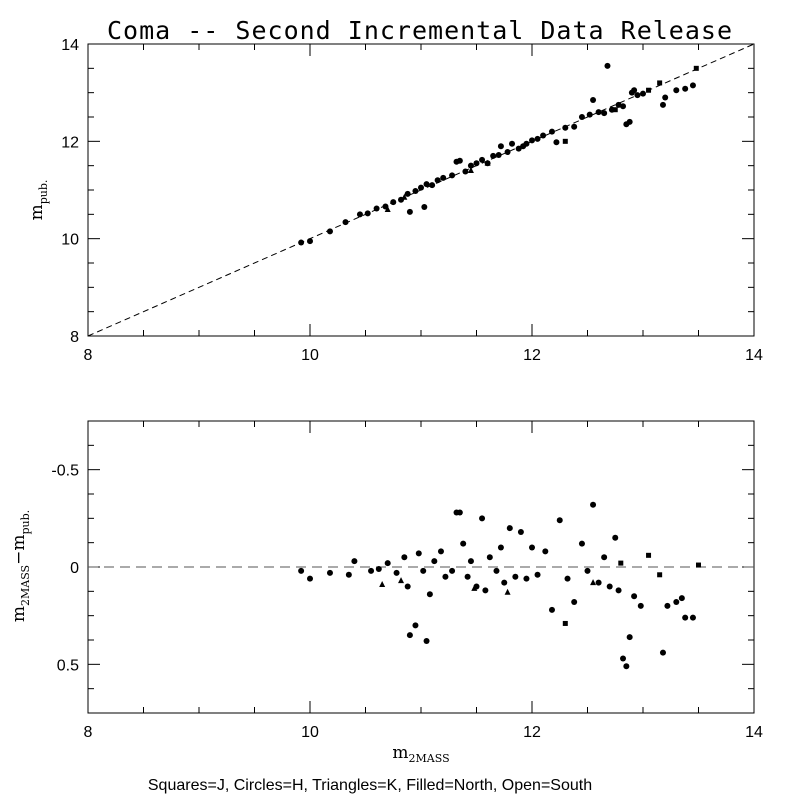 This screenshot has width=798, height=798. Describe the element at coordinates (310, 355) in the screenshot. I see `top-x-tick-label: 10` at that location.